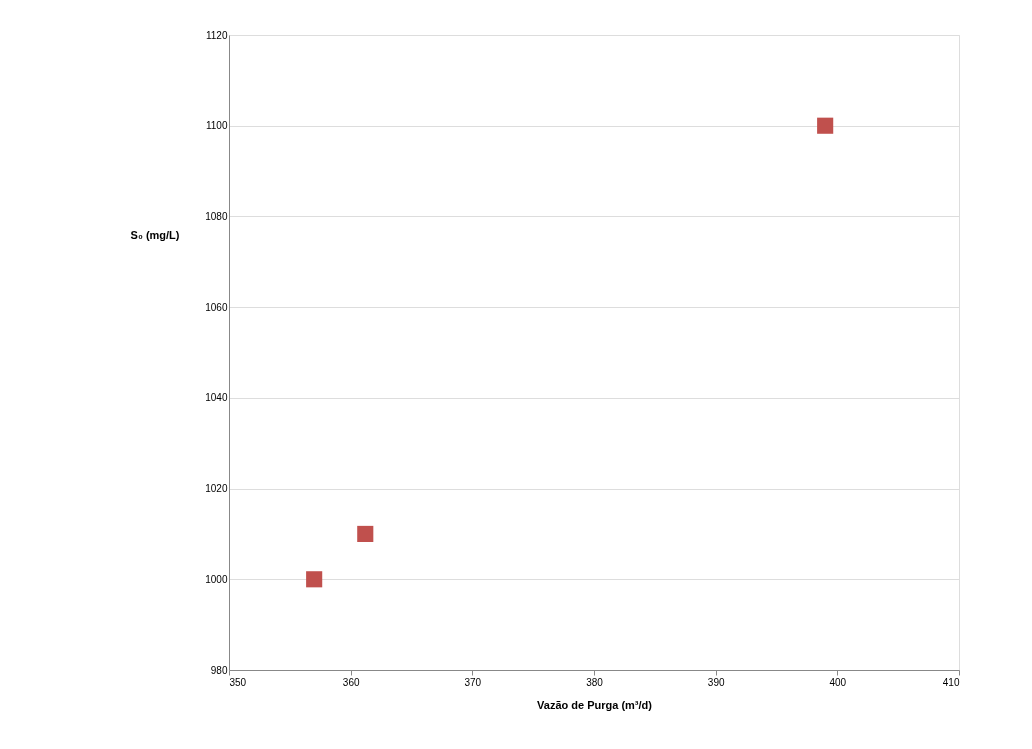  I want to click on x-axis-title: Vazão de Purga (m³/d), so click(595, 704).